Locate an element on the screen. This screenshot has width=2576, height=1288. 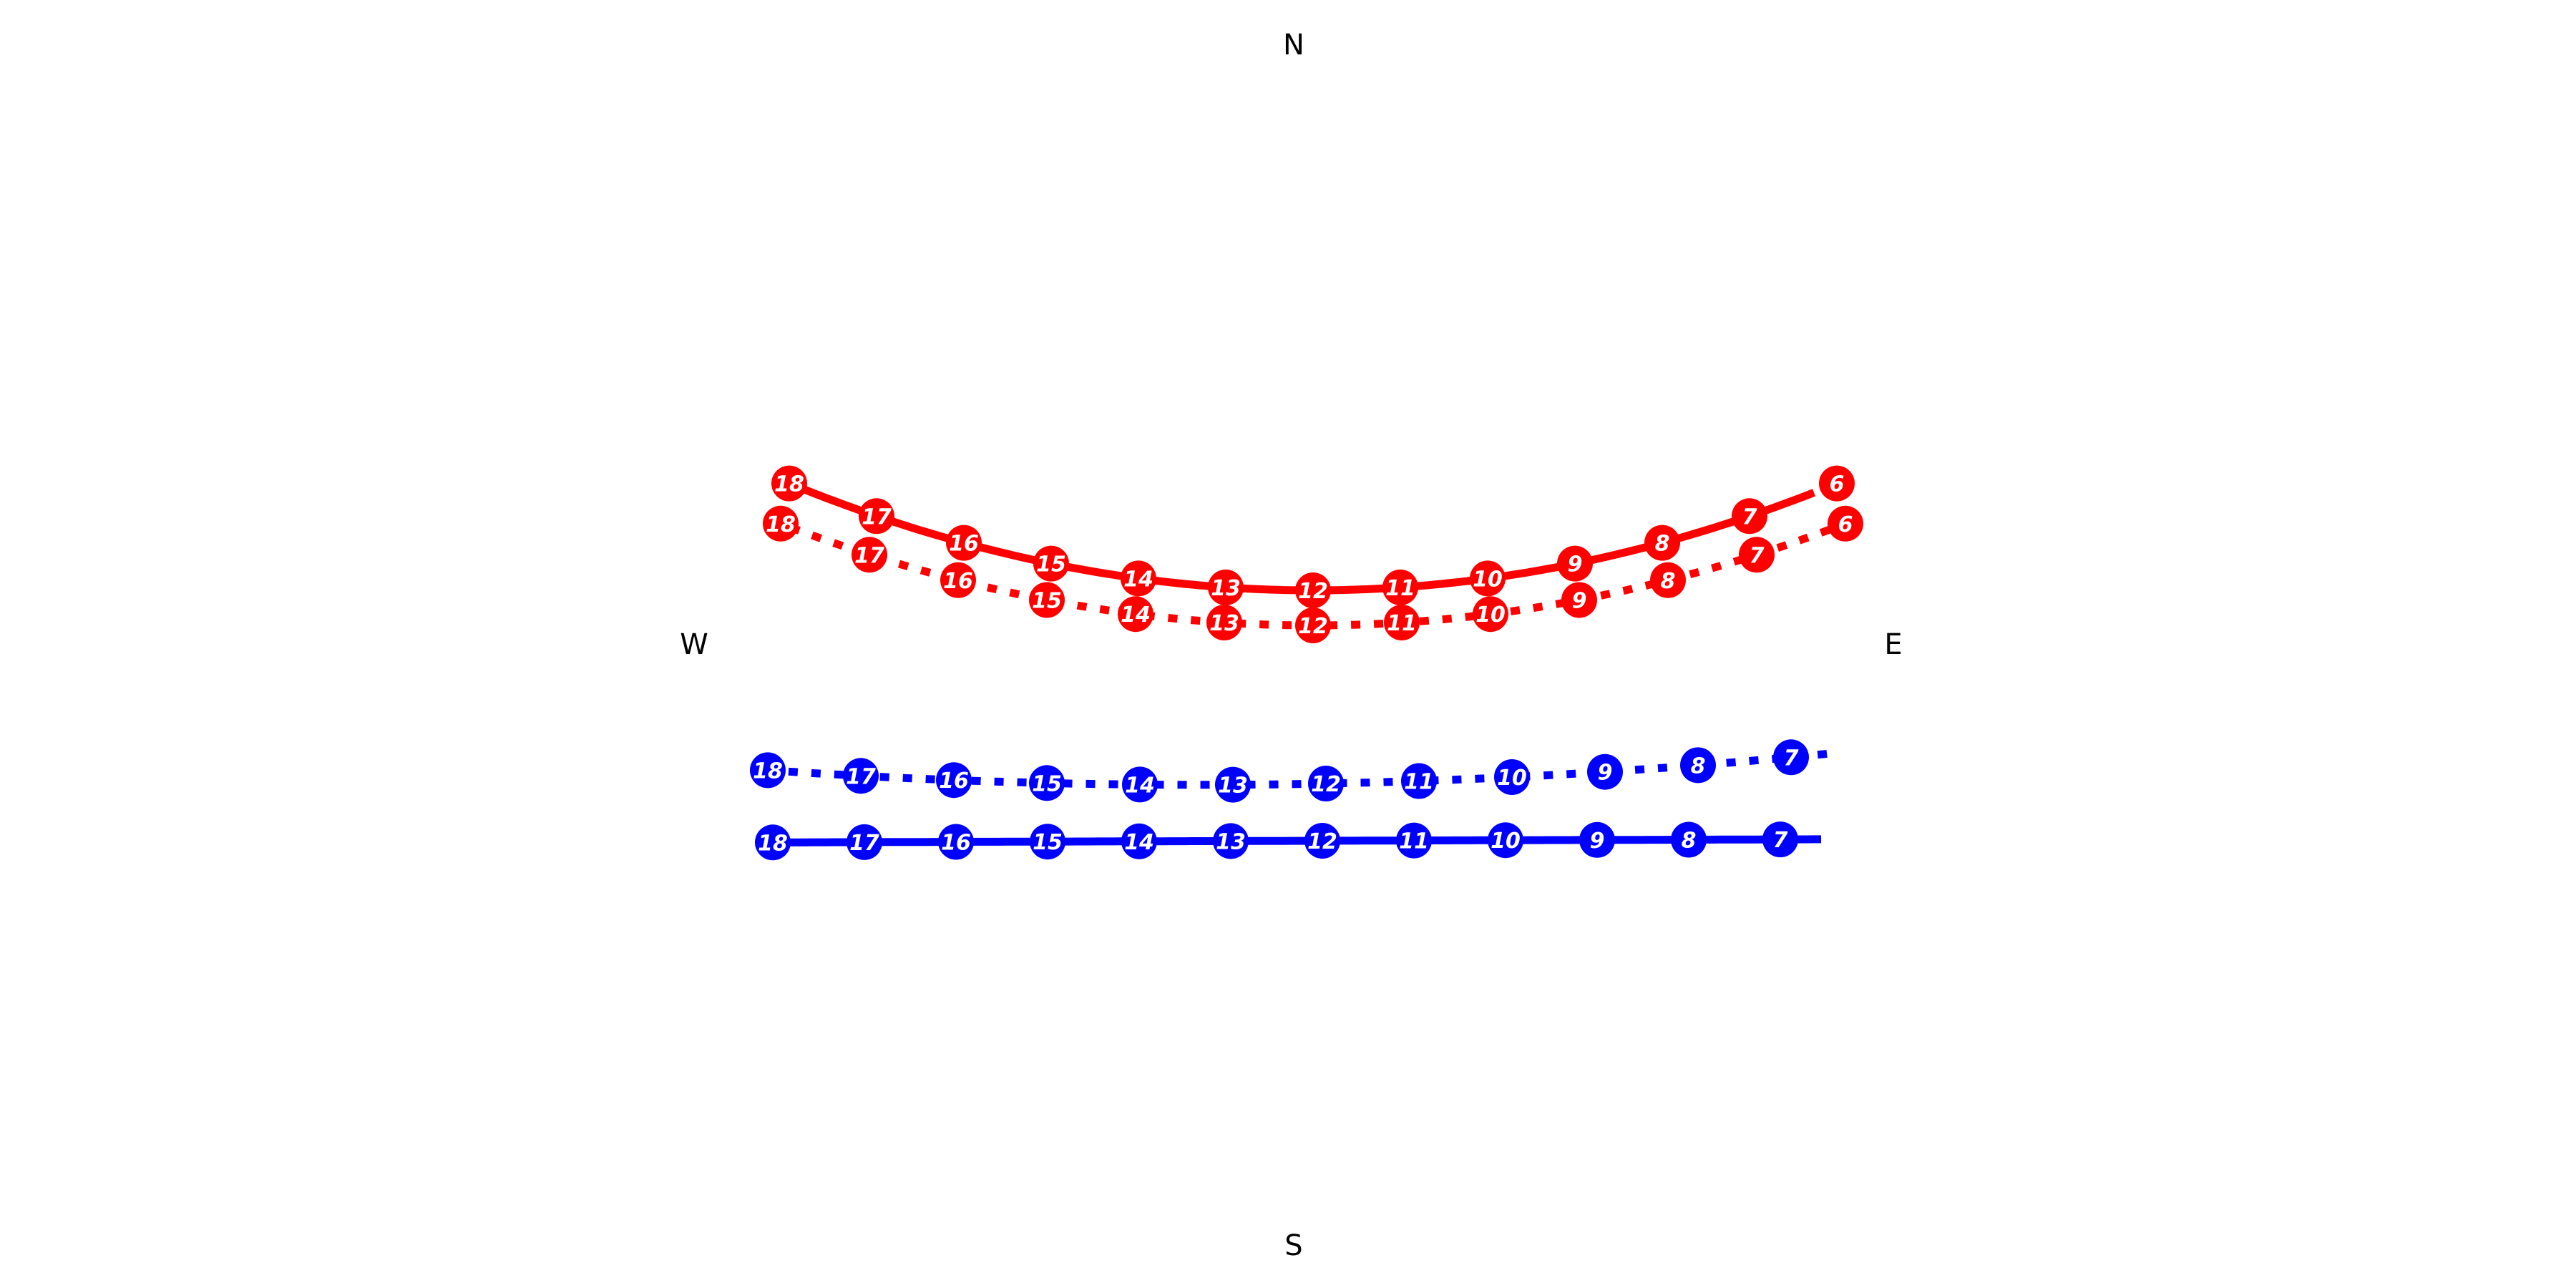
hour-marker: 9 is located at coordinates (1579, 600).